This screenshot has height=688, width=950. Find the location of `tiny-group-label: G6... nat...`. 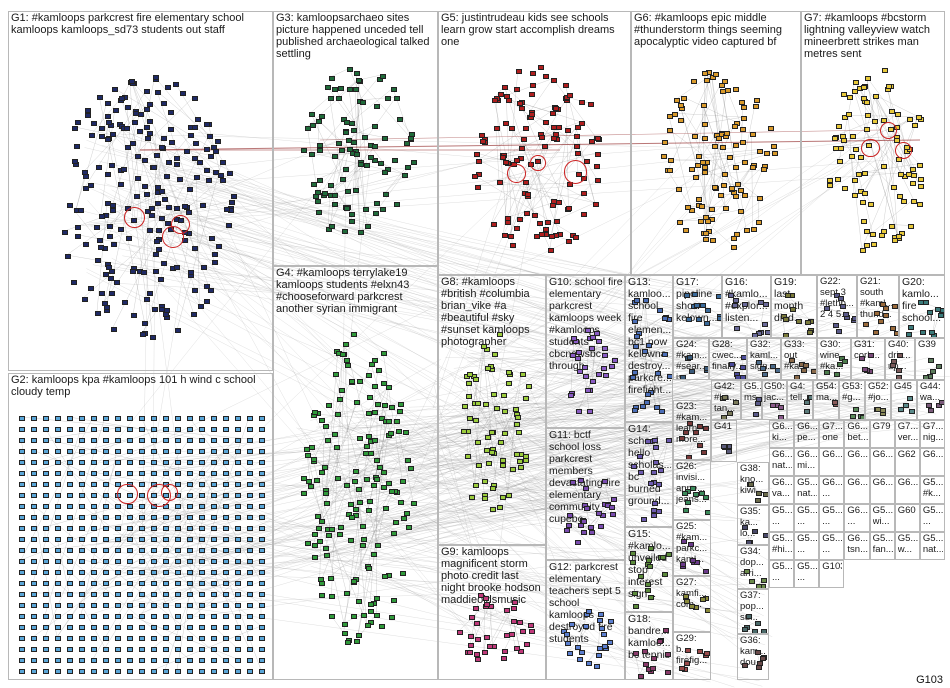

tiny-group-label: G6... nat... is located at coordinates (782, 460).